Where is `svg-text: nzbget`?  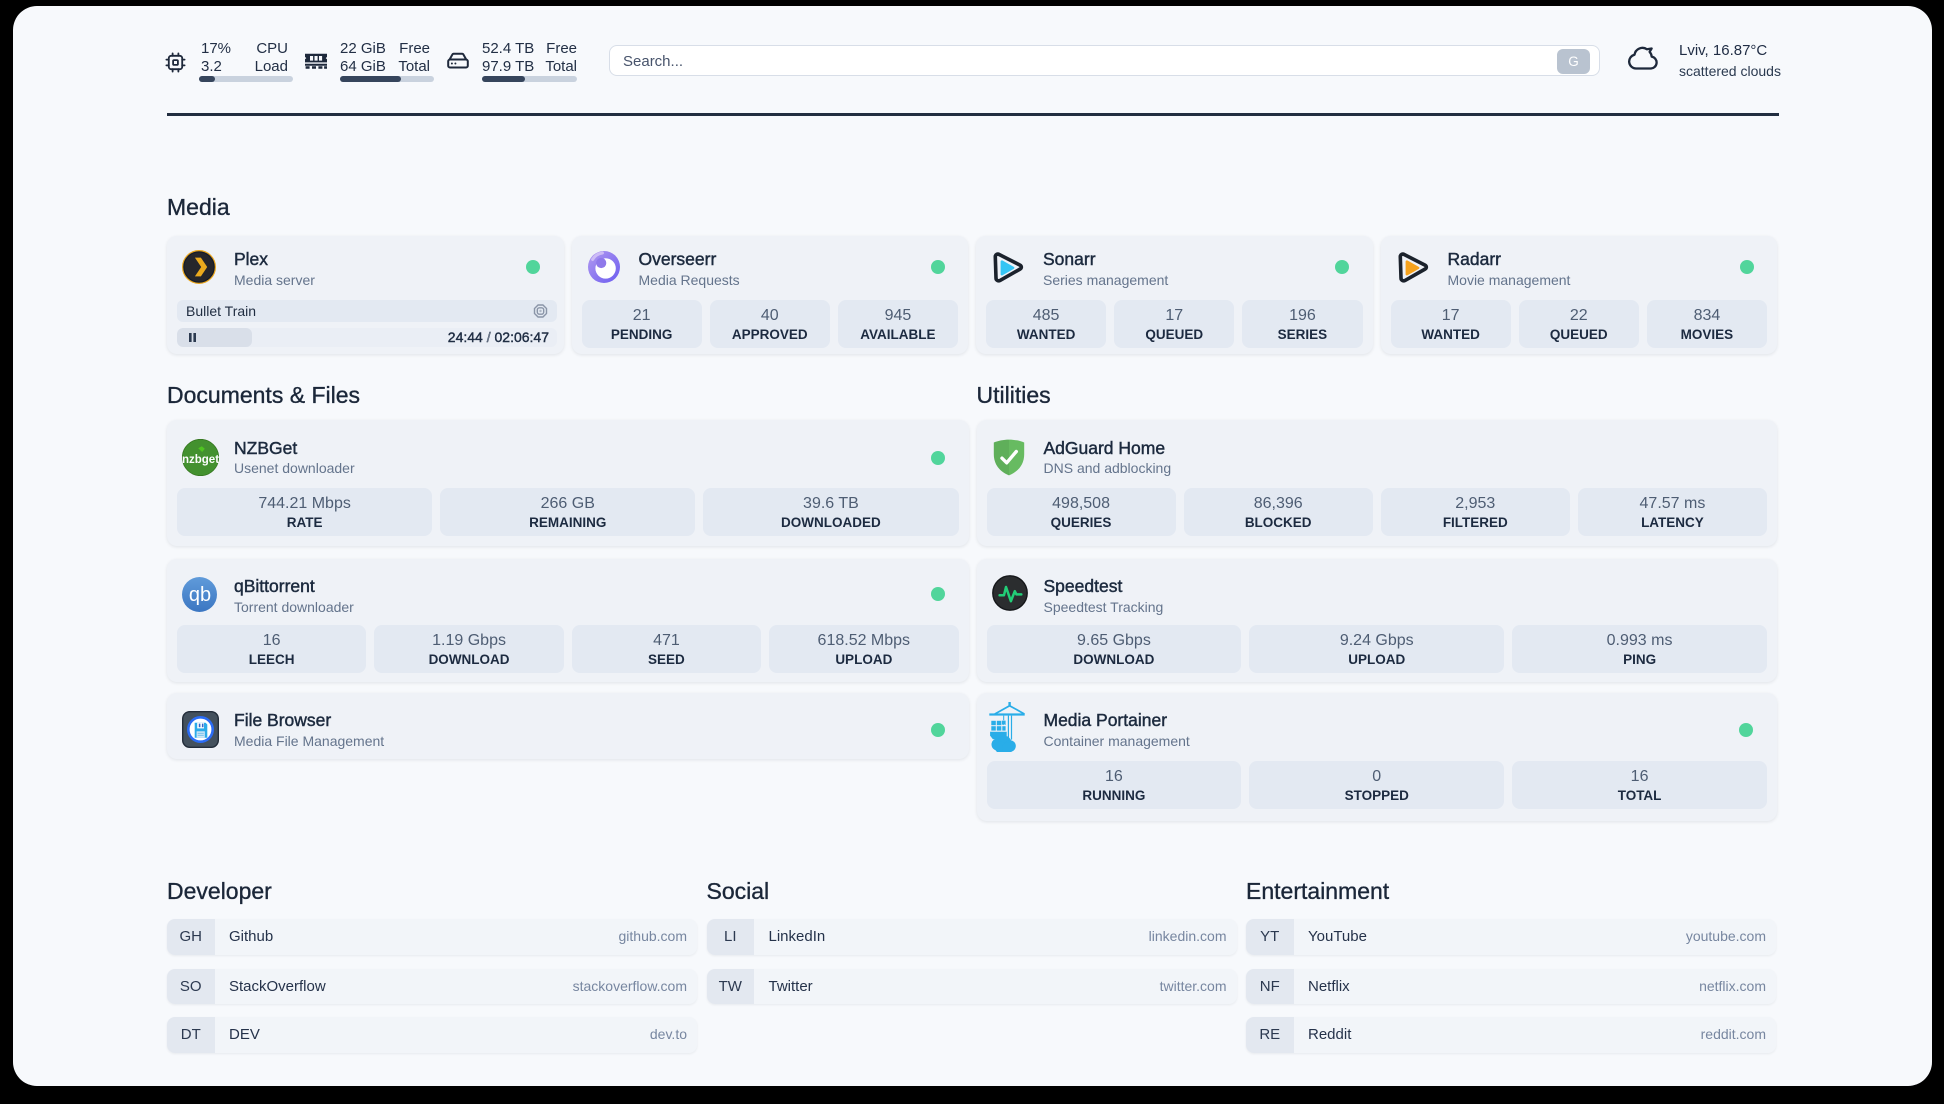 svg-text: nzbget is located at coordinates (200, 460).